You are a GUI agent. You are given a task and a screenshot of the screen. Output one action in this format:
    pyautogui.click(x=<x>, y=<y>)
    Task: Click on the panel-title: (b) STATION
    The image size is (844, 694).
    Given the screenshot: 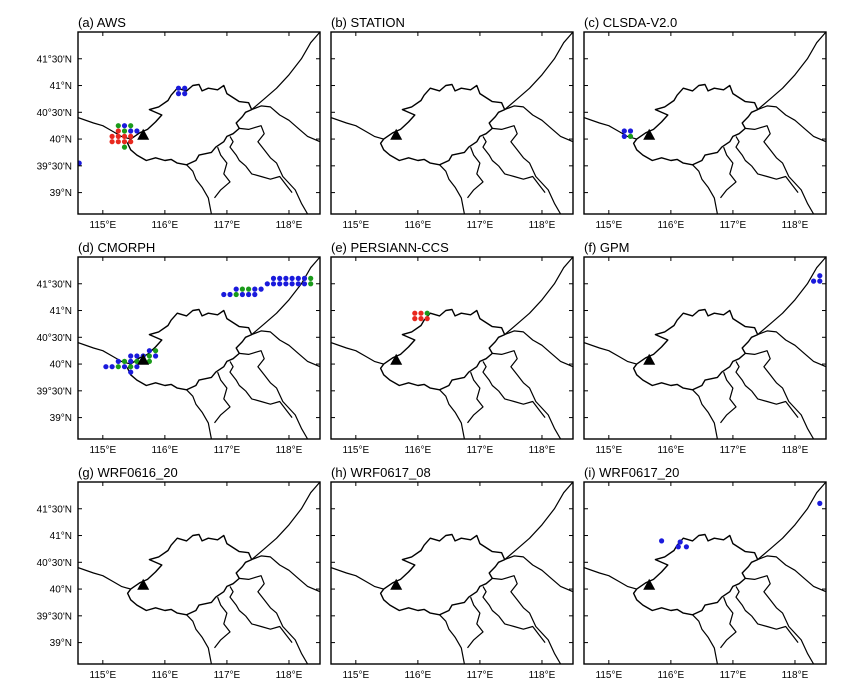 What is the action you would take?
    pyautogui.click(x=368, y=22)
    